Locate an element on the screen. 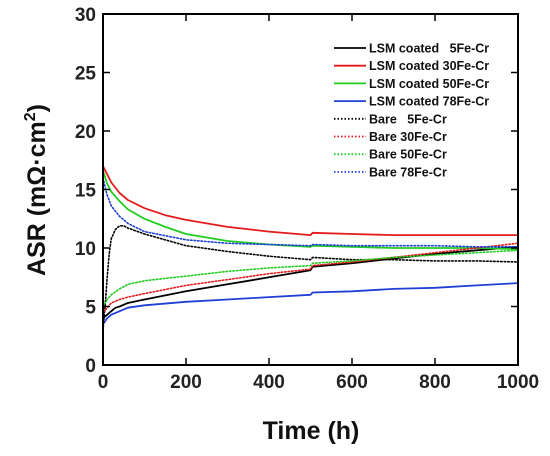  legend-label-lsm-coated-50fe-cr: LSM coated 50Fe-Cr is located at coordinates (429, 84).